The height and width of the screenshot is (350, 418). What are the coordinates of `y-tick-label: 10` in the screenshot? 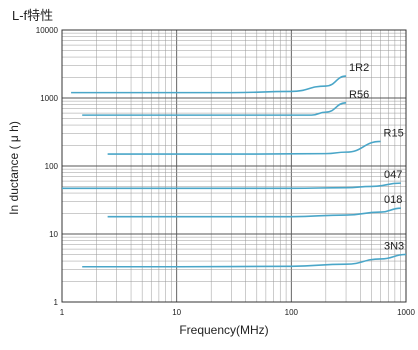 It's located at (53, 234).